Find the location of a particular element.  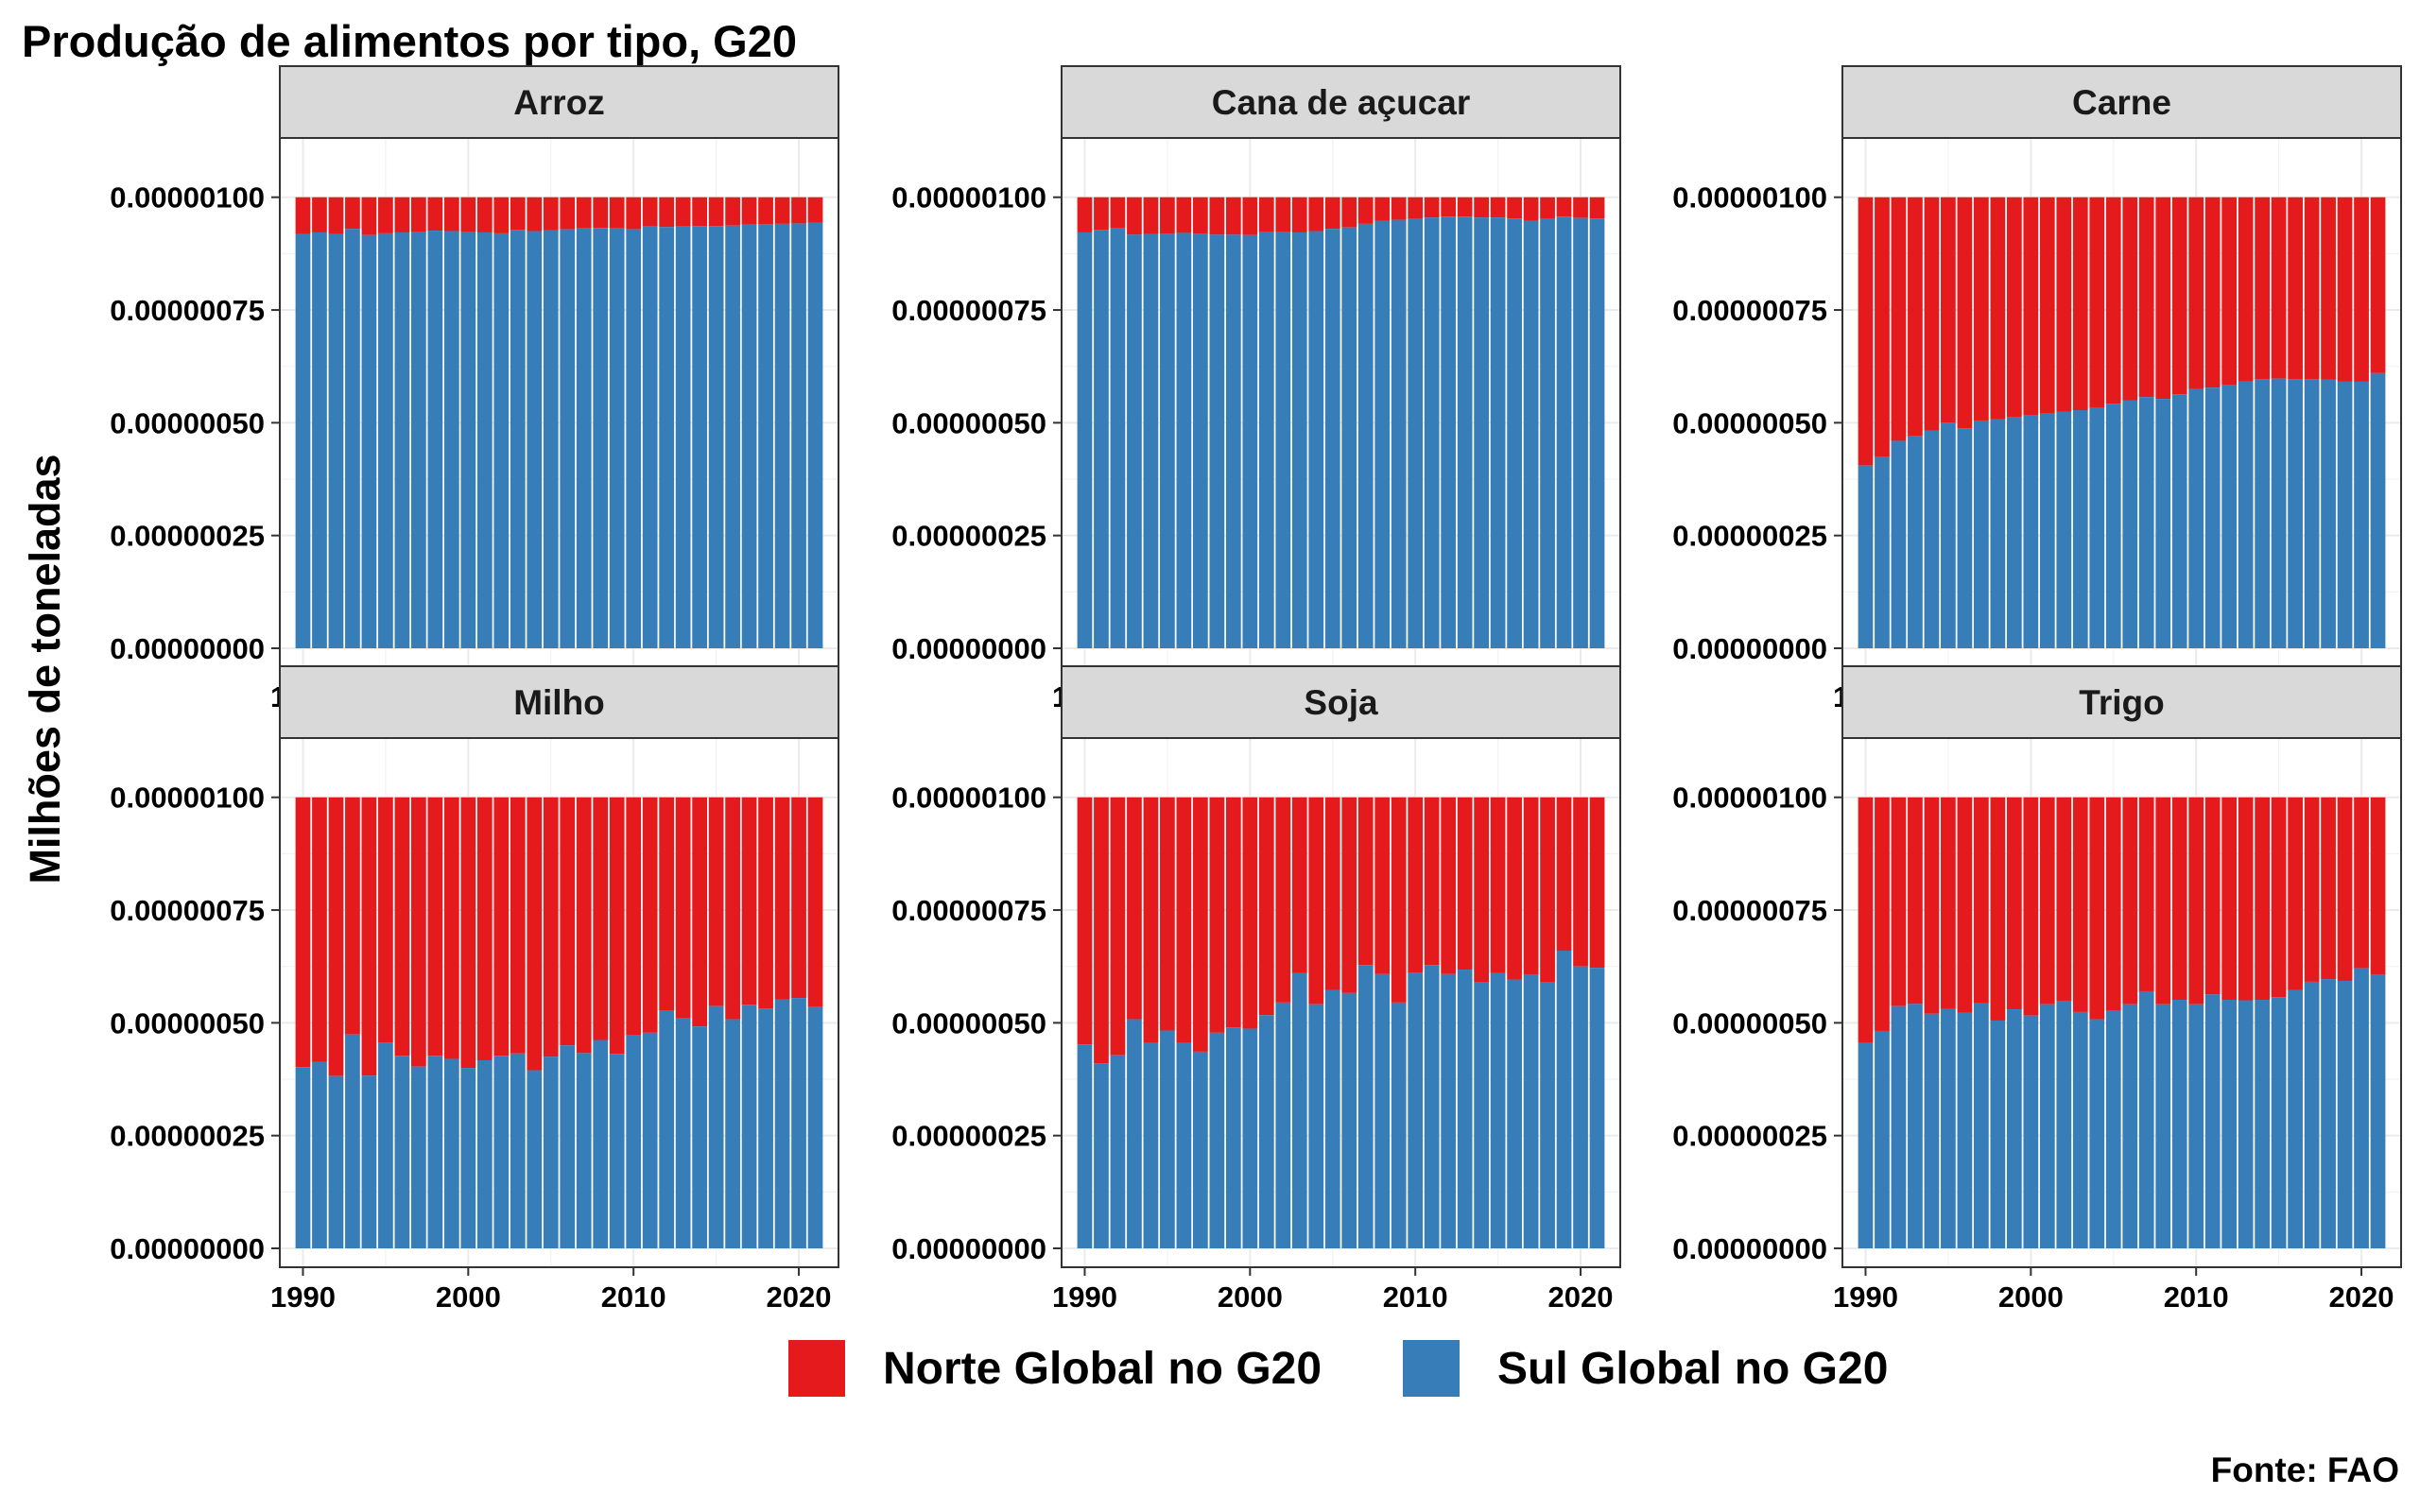

x-tick-label: 2020 is located at coordinates (799, 1297).